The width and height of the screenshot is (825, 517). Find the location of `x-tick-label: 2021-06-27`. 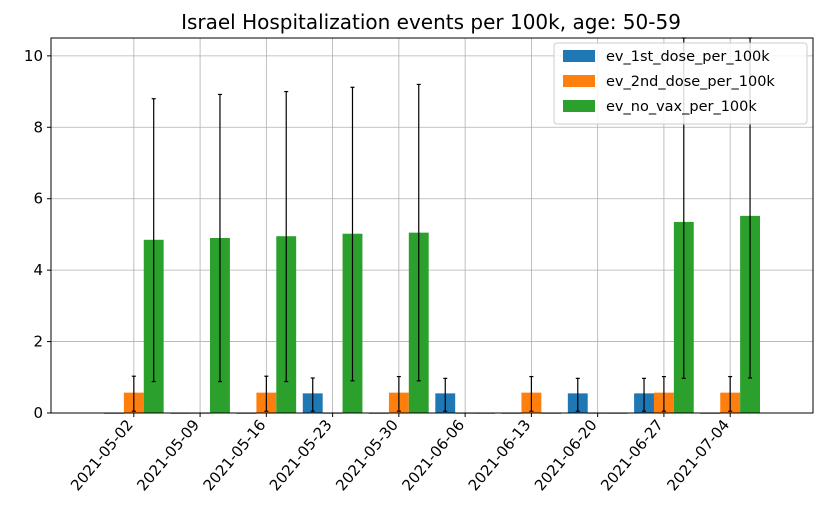

x-tick-label: 2021-06-27 is located at coordinates (632, 455).